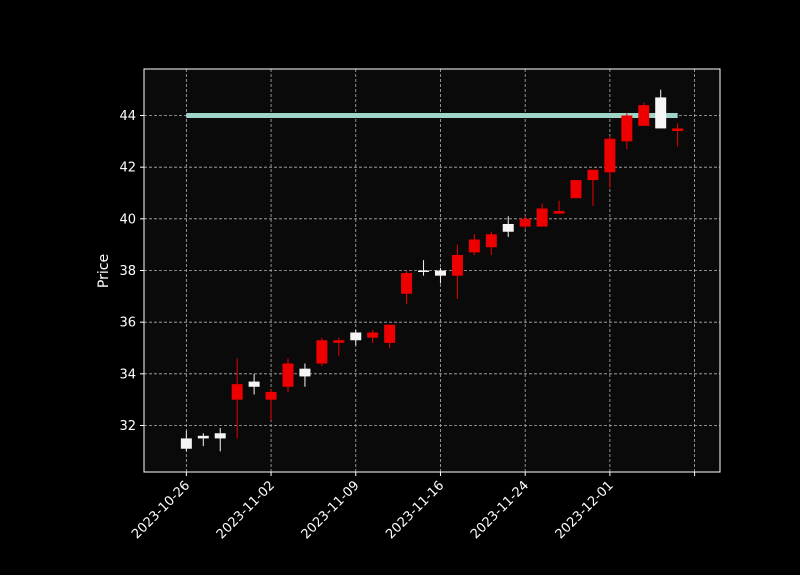 The height and width of the screenshot is (575, 800). I want to click on y-tick-label: 40, so click(127, 219).